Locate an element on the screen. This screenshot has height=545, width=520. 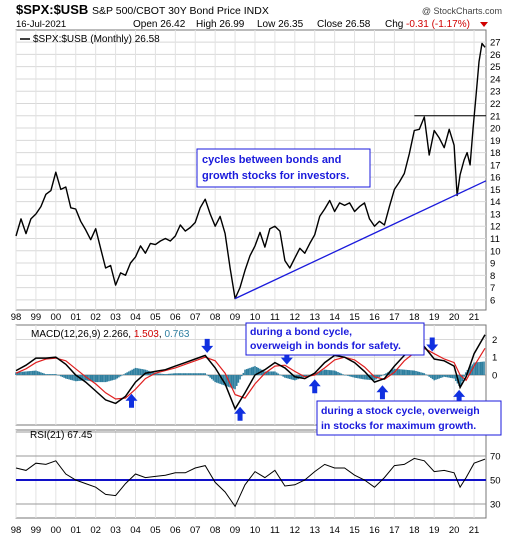
price-x-tick-label: 04 is located at coordinates (135, 317).